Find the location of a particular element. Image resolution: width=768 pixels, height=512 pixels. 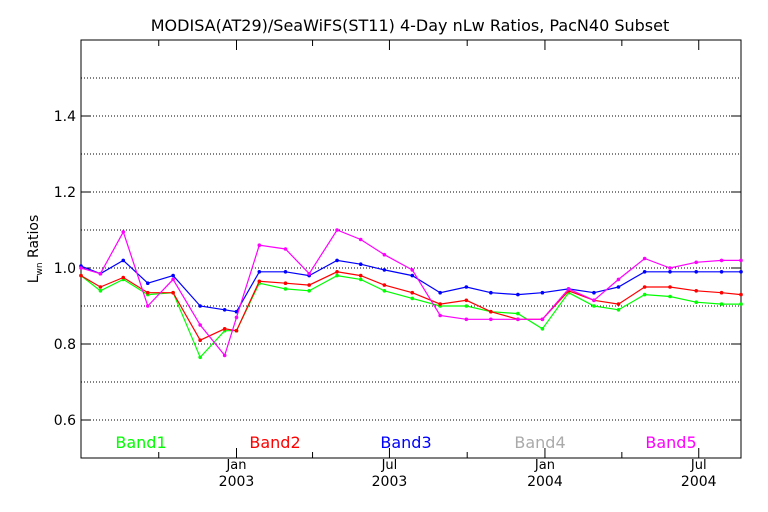

x-tick-label-year: 2004 is located at coordinates (545, 482).